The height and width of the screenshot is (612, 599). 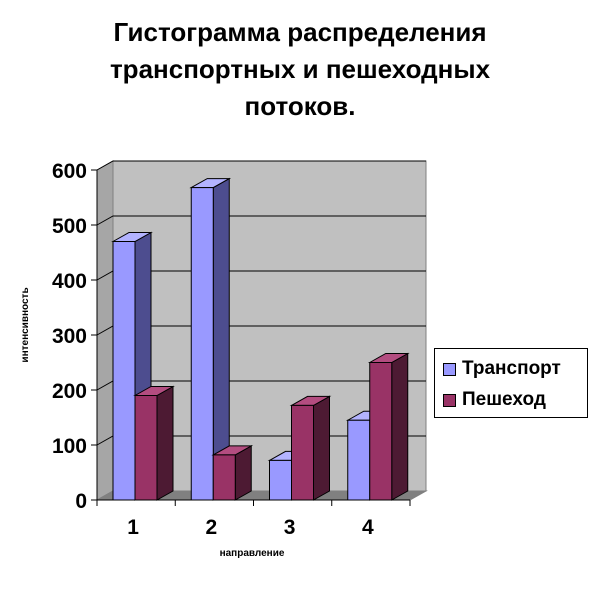 What do you see at coordinates (511, 368) in the screenshot?
I see `legend-label-transport: Транспорт` at bounding box center [511, 368].